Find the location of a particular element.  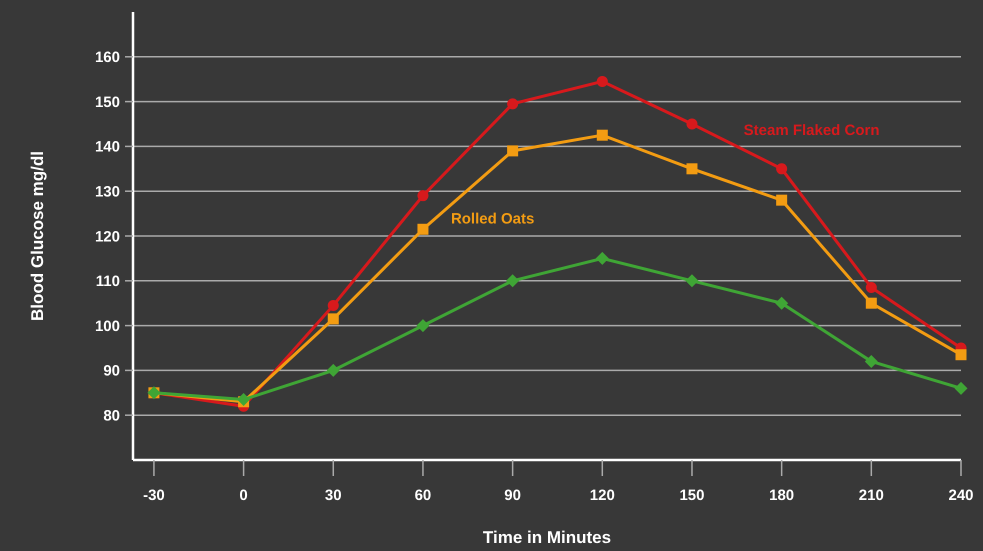

y-tick-label: 140 is located at coordinates (107, 147).